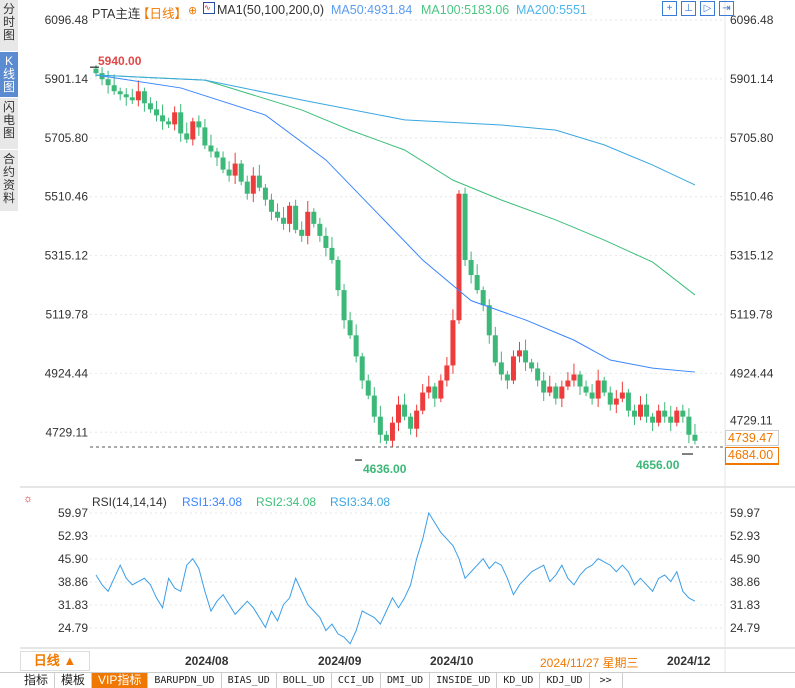 The image size is (795, 688). What do you see at coordinates (519, 680) in the screenshot?
I see `tab-kd: KD_UD` at bounding box center [519, 680].